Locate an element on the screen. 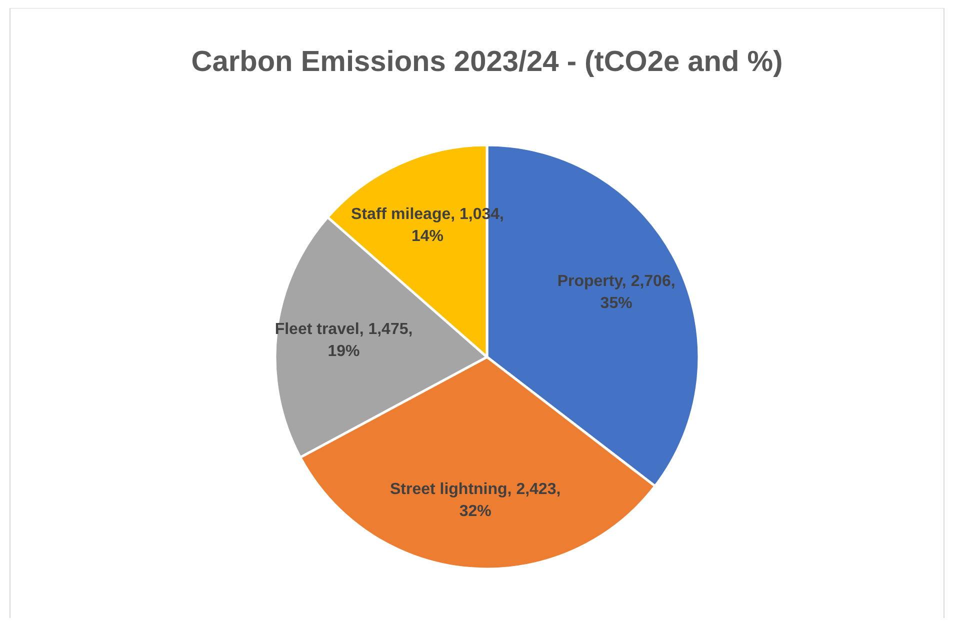 The width and height of the screenshot is (954, 626). chart-title: Carbon Emissions 2023/24 - (tCO2e and %) is located at coordinates (487, 62).